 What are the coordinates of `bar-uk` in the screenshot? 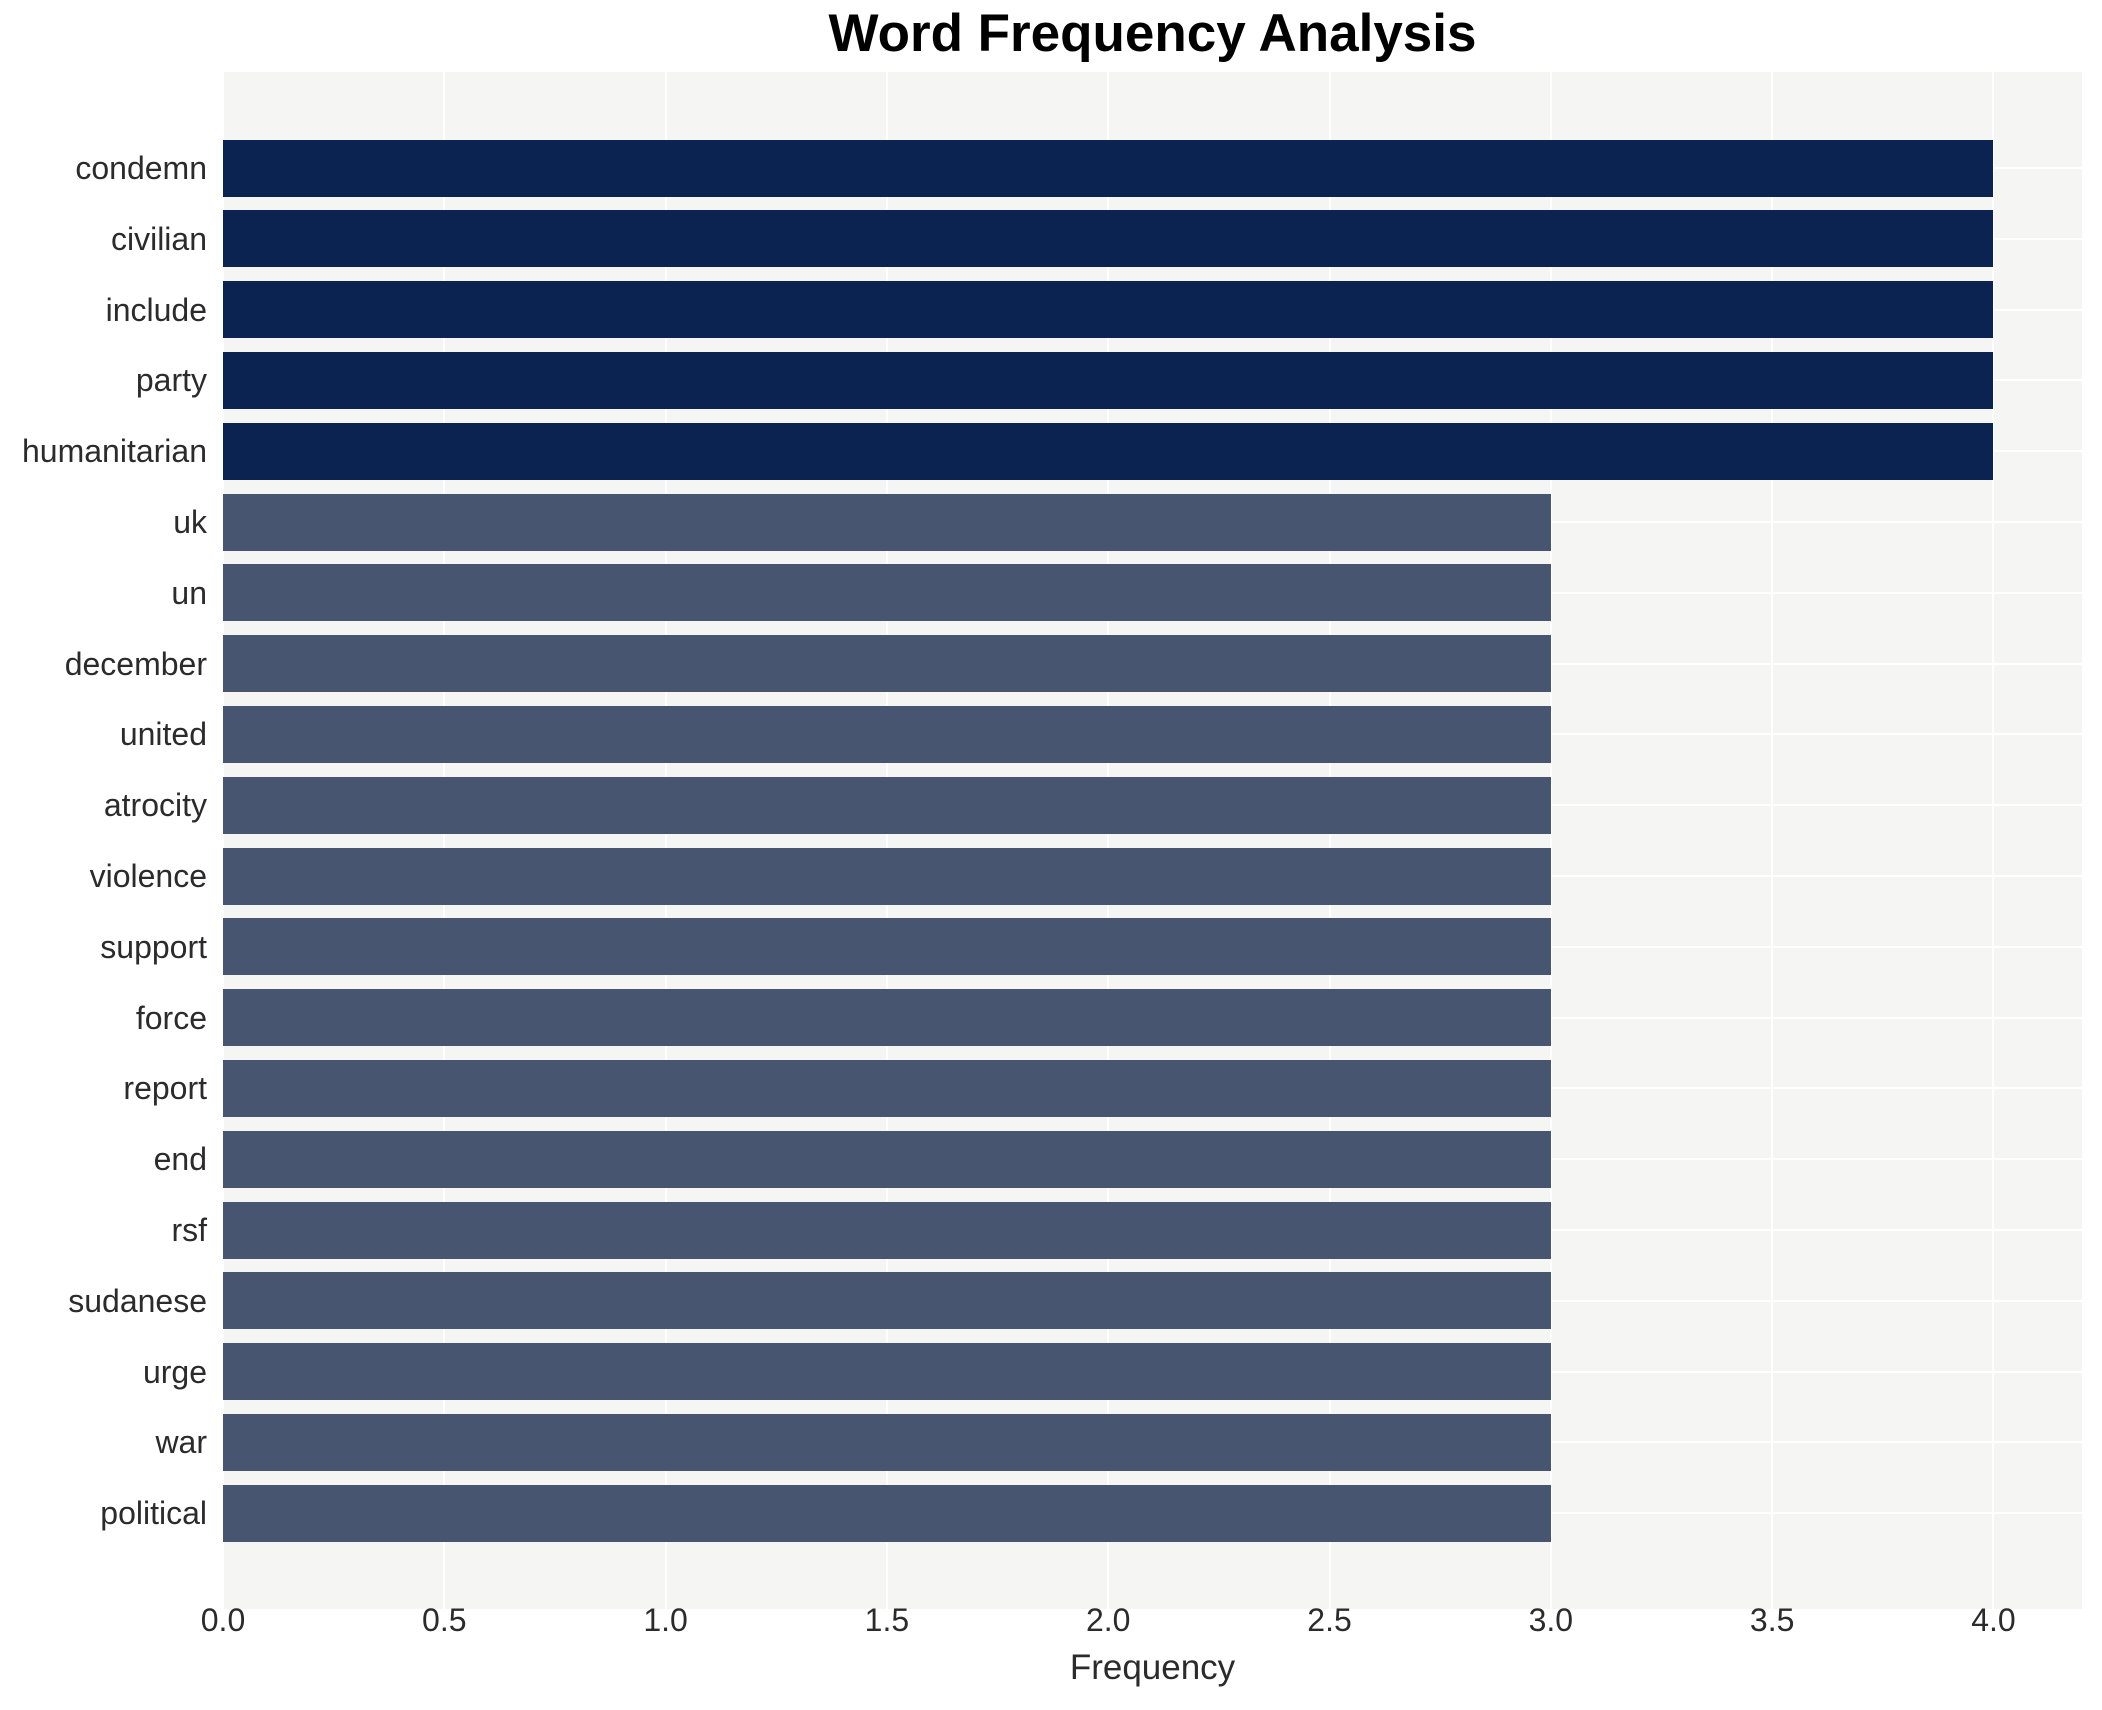 It's located at (887, 522).